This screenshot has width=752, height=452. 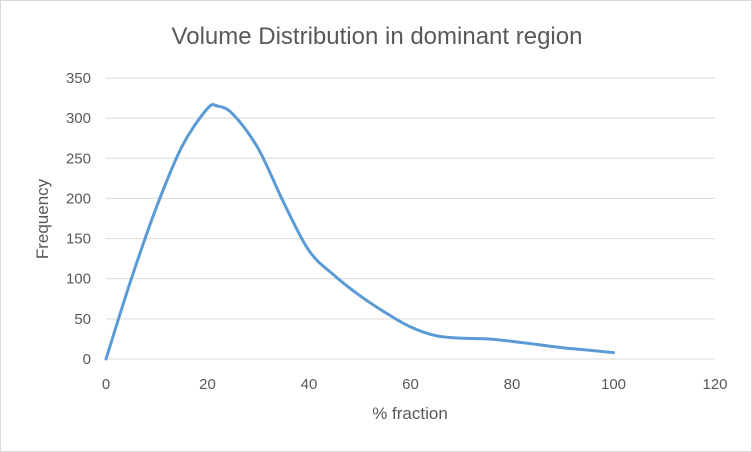 I want to click on x-tick-label: 80, so click(x=512, y=384).